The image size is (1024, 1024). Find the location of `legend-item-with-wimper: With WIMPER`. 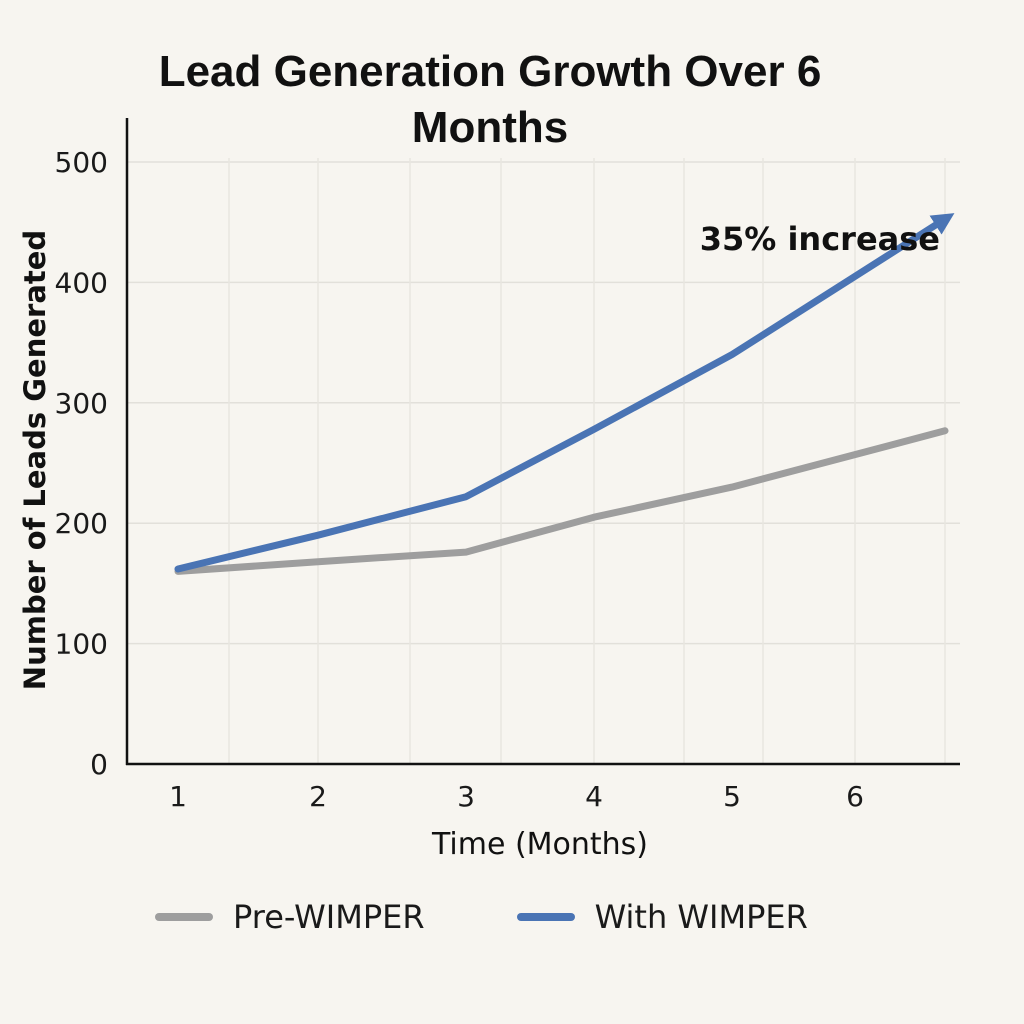

legend-item-with-wimper: With WIMPER is located at coordinates (662, 917).